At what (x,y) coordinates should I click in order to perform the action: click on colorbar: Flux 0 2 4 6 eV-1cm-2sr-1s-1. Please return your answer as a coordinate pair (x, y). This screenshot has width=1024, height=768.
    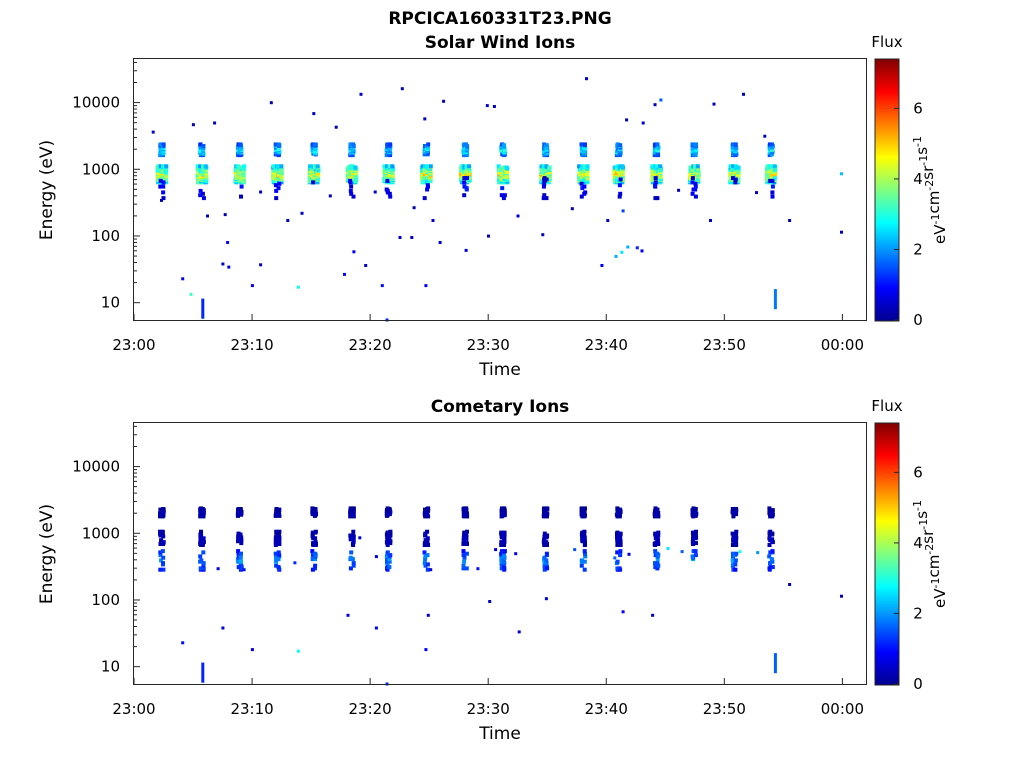
    Looking at the image, I should click on (910, 181).